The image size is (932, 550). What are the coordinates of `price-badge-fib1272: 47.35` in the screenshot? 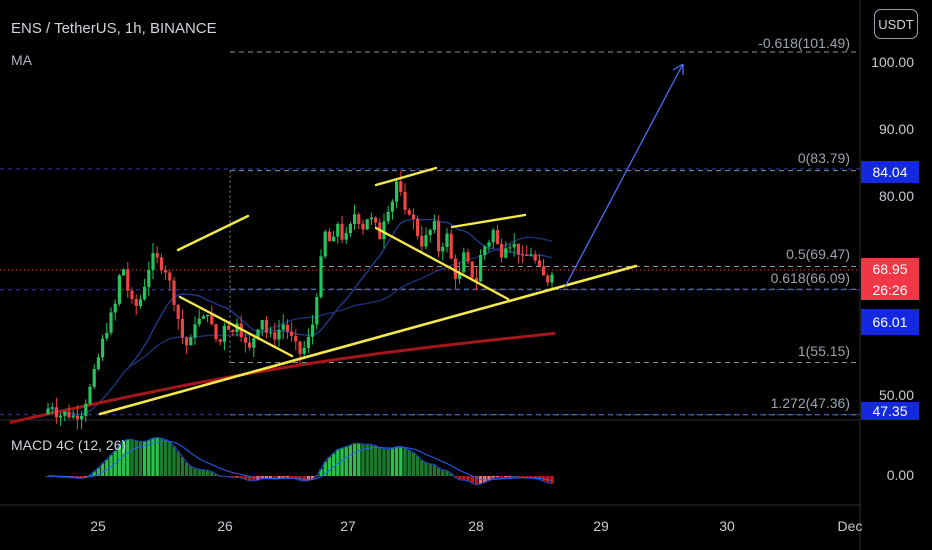 It's located at (890, 411).